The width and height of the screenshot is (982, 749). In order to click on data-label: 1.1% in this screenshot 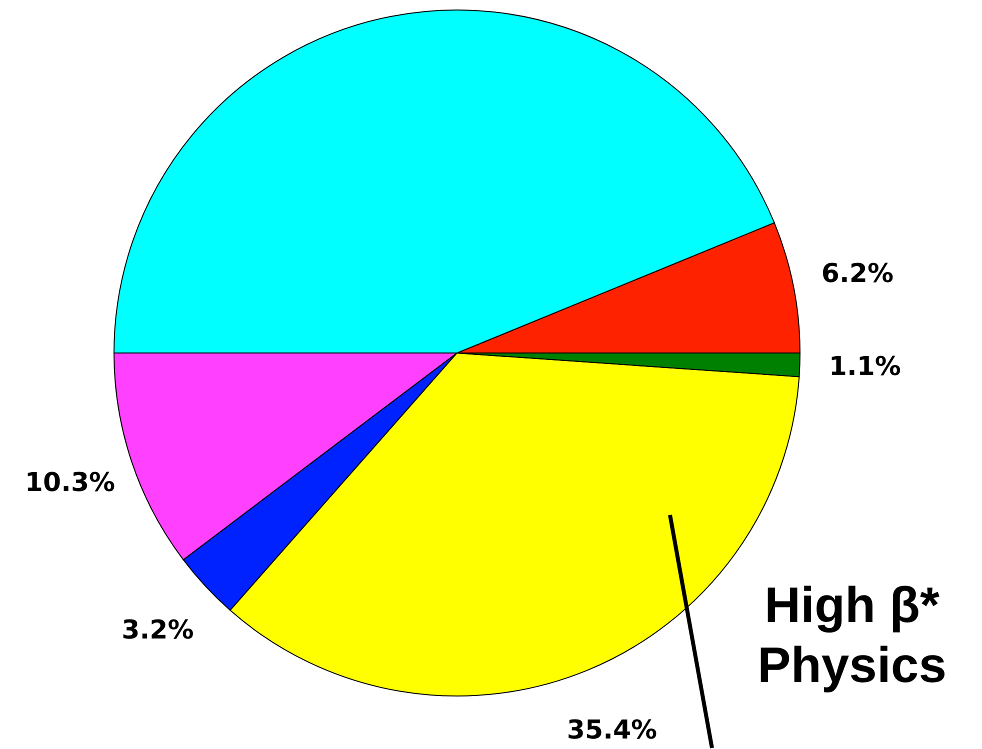, I will do `click(864, 367)`.